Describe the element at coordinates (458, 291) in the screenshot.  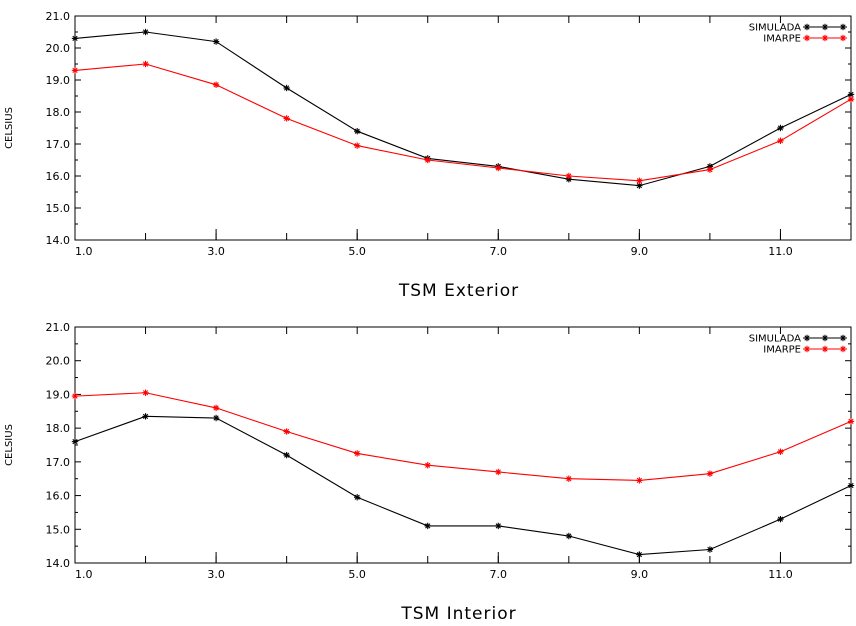
I see `chart-title: TSM Exterior` at that location.